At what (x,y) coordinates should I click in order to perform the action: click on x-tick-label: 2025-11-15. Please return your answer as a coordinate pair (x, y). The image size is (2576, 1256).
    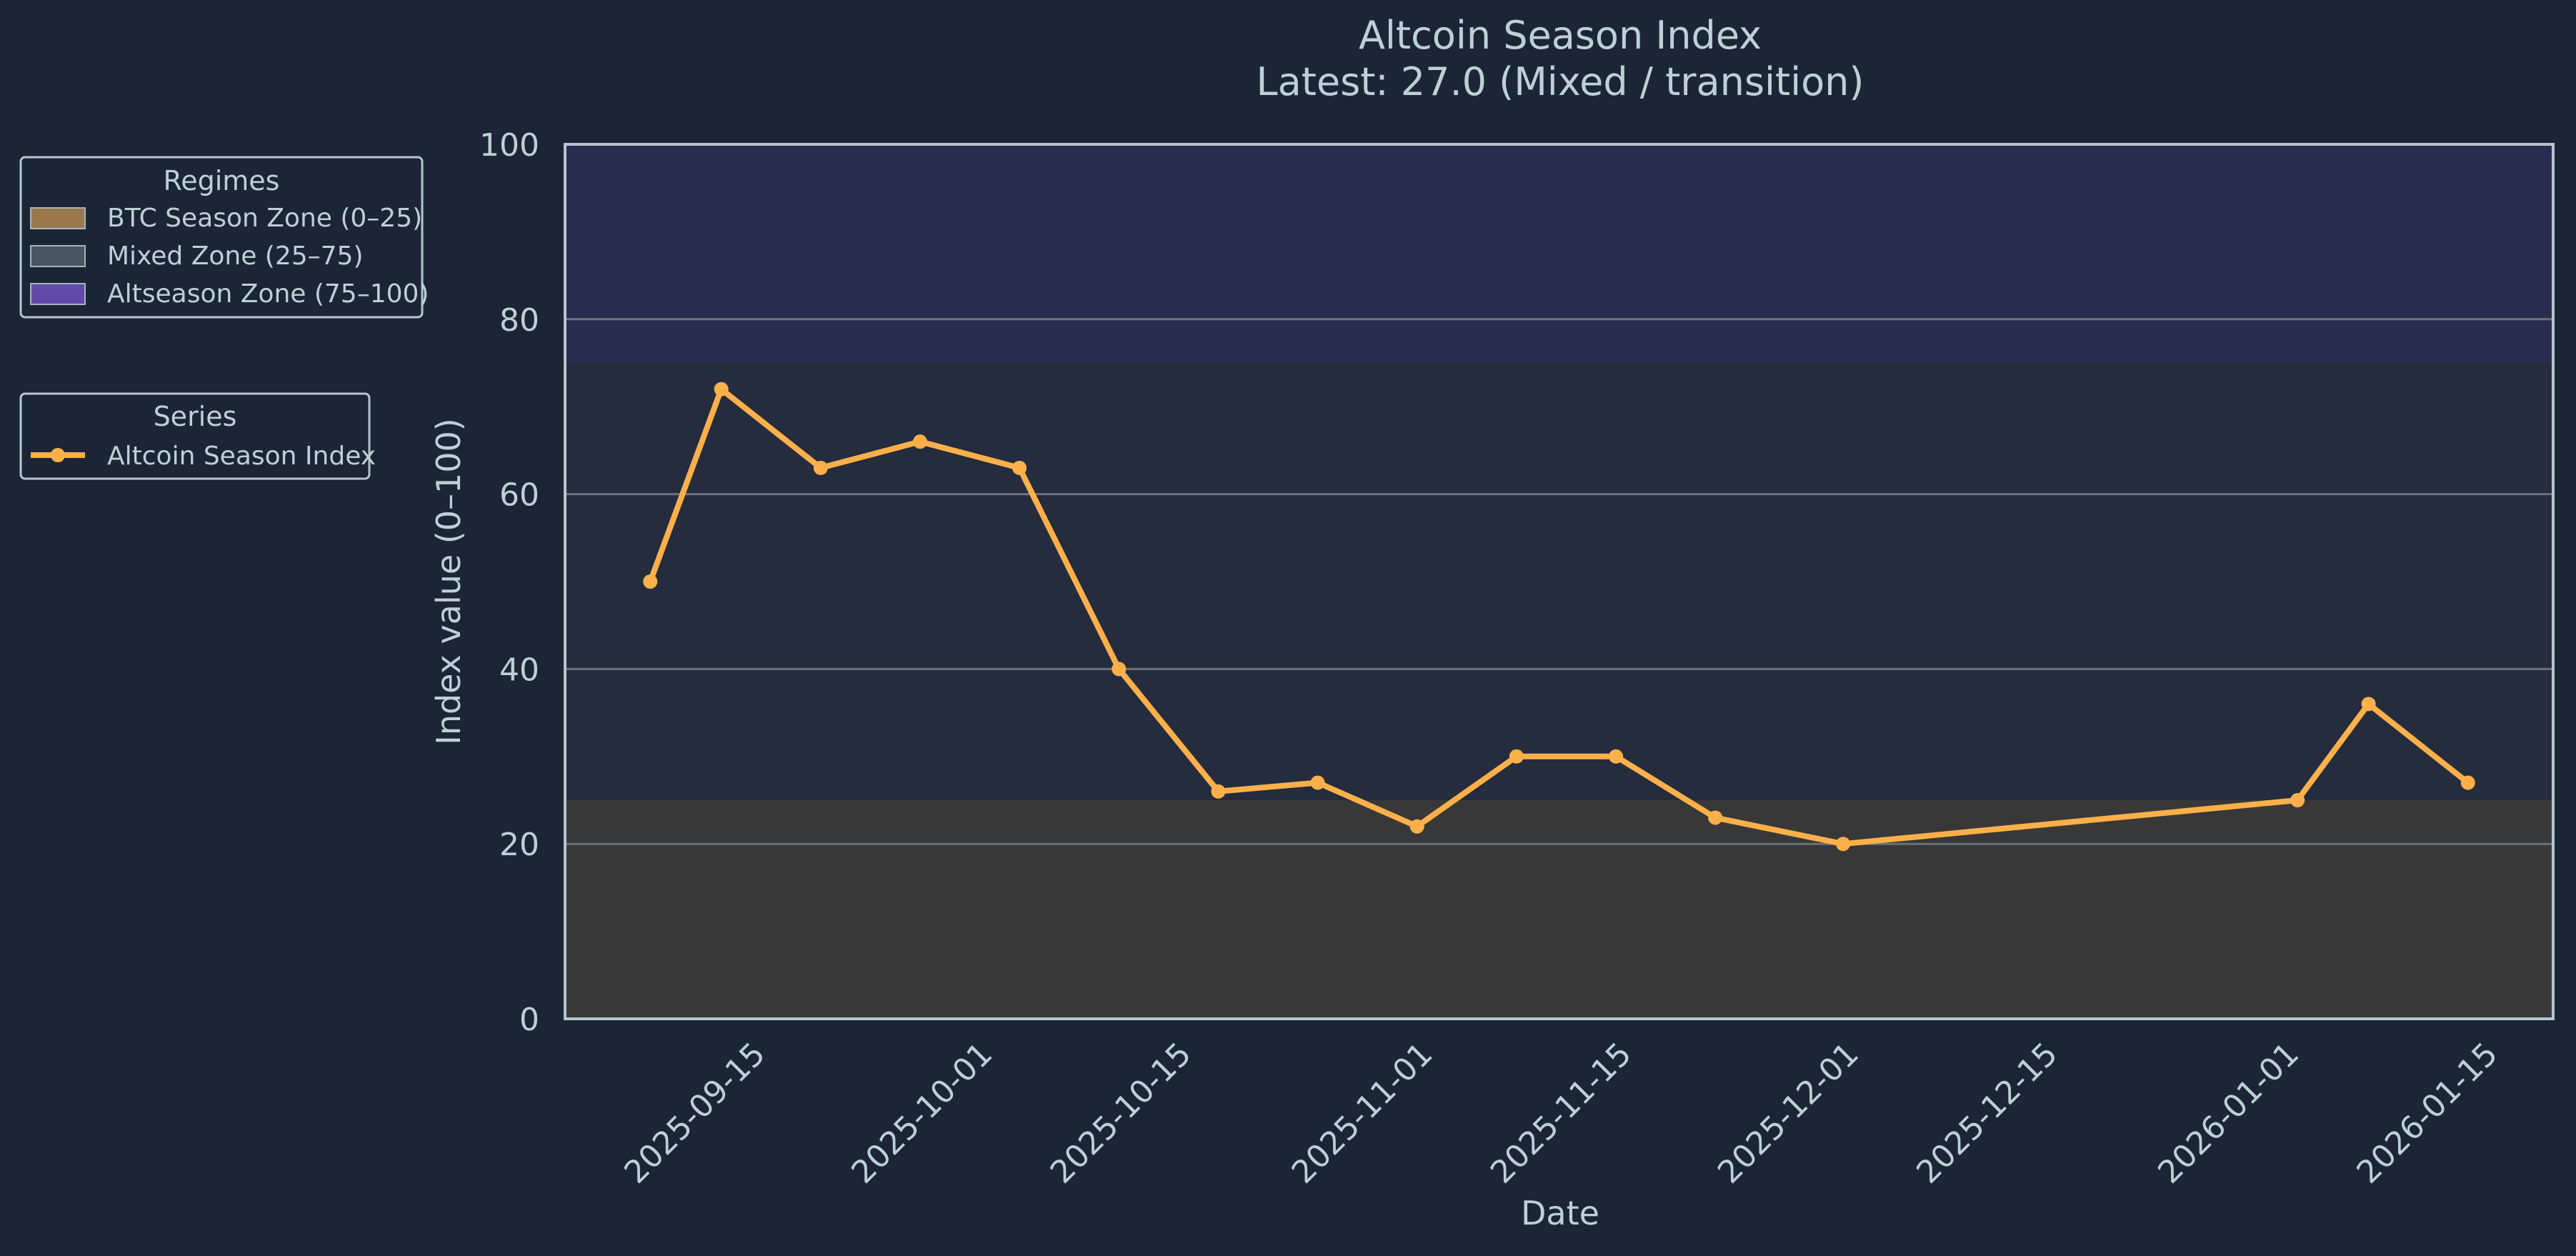
    Looking at the image, I should click on (1562, 1113).